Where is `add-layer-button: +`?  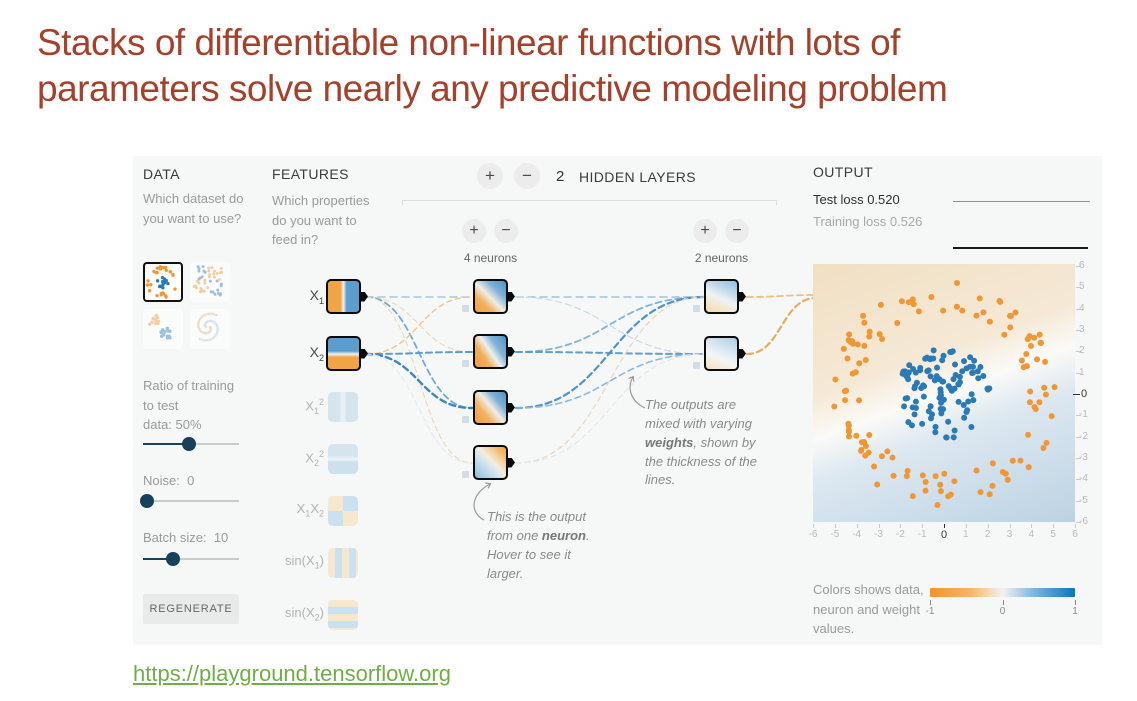
add-layer-button: + is located at coordinates (490, 176).